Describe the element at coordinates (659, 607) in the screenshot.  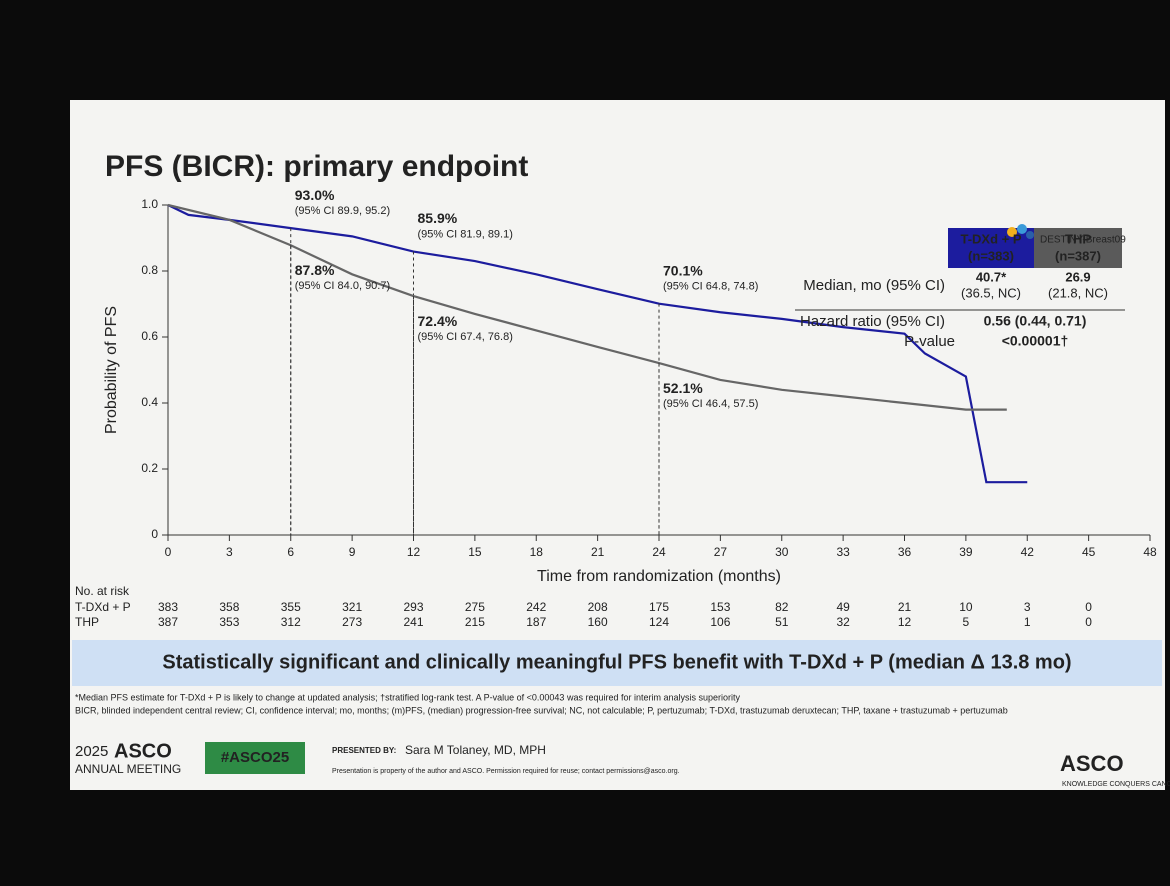
I see `risk-count: 175` at that location.